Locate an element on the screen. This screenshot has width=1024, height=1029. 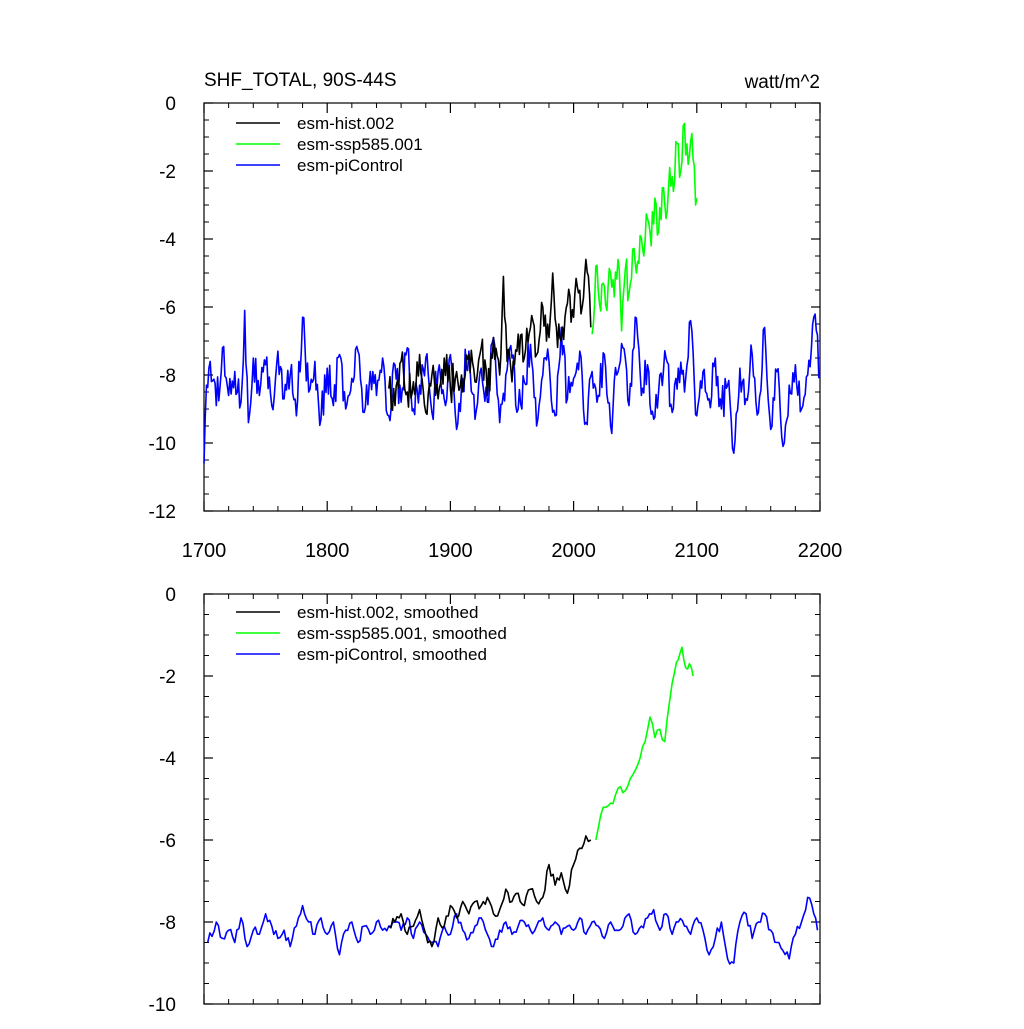
x-tick-label: 2000 is located at coordinates (573, 551).